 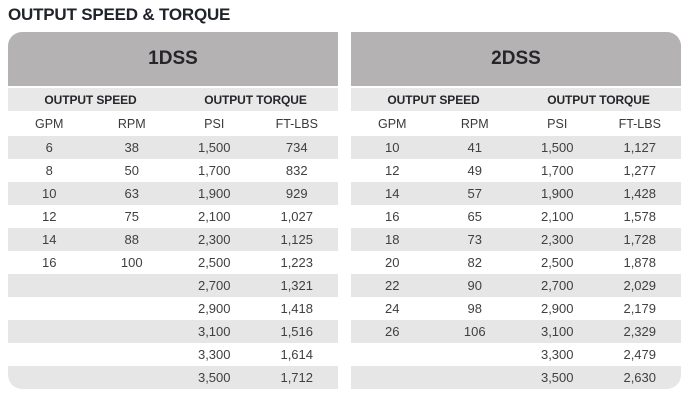 I want to click on table-row: 3,300 1,614, so click(x=173, y=354).